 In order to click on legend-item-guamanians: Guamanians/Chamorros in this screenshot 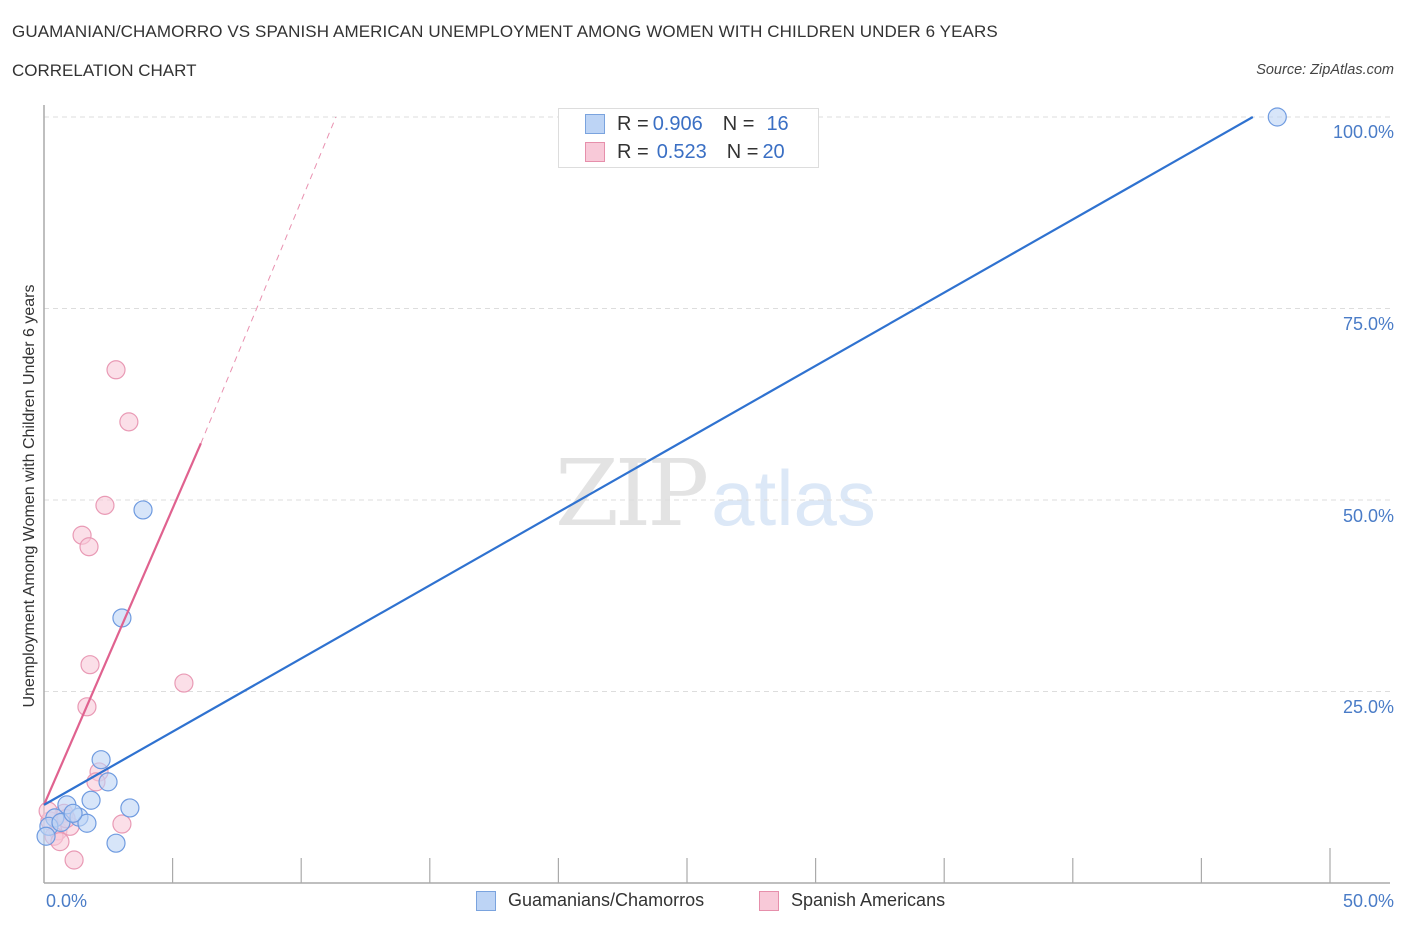, I will do `click(590, 900)`.